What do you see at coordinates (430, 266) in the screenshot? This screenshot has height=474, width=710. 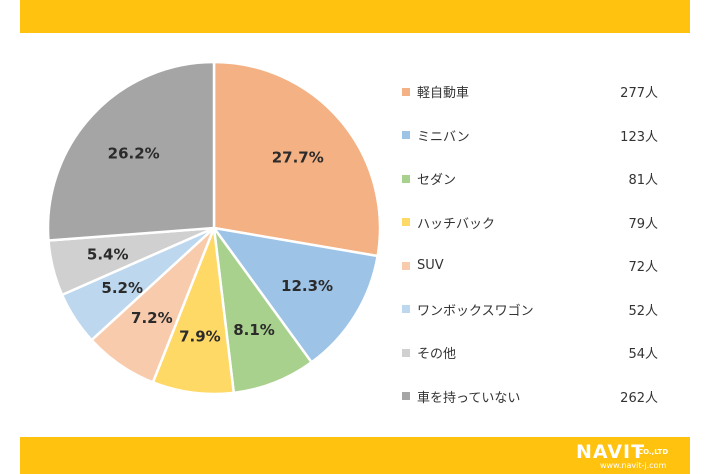 I see `legend-label: SUV` at bounding box center [430, 266].